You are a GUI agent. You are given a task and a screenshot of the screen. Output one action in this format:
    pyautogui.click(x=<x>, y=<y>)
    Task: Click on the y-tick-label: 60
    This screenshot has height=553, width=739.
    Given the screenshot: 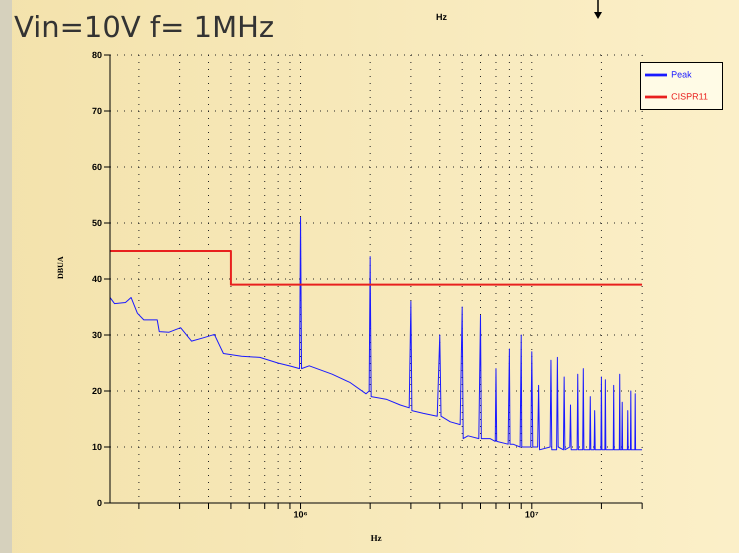 What is the action you would take?
    pyautogui.click(x=97, y=167)
    